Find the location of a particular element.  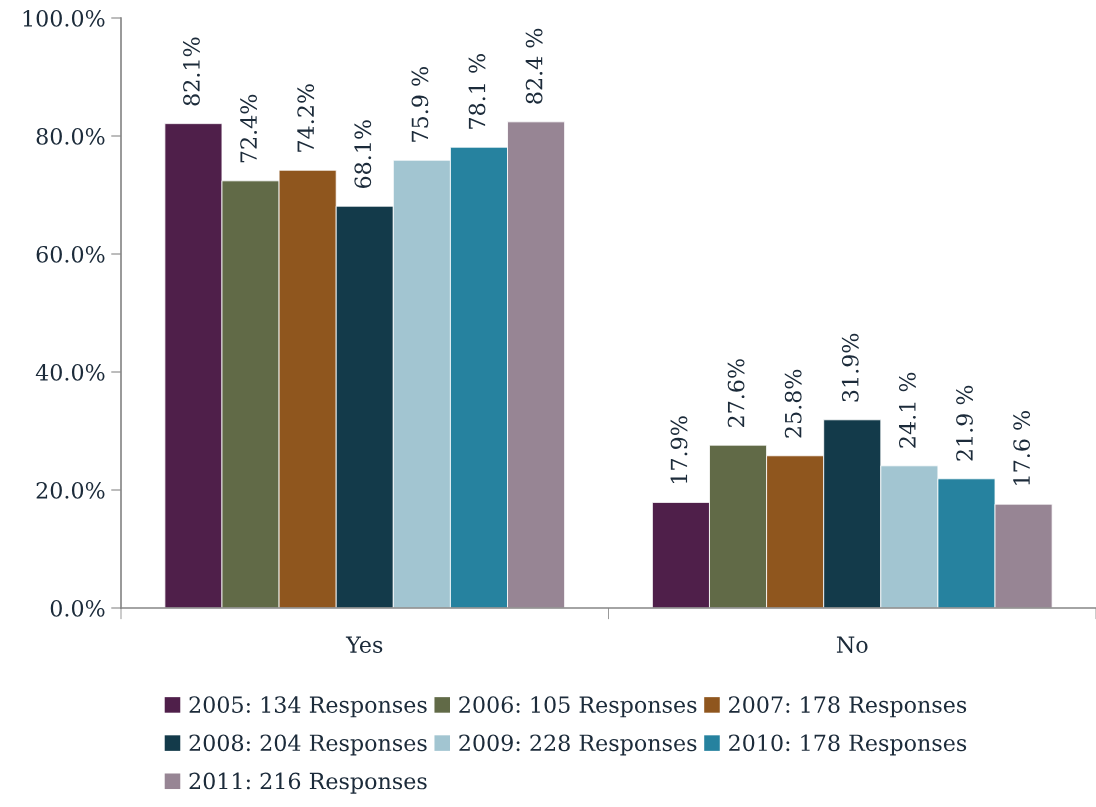

legend-label: 2009: 228 Responses is located at coordinates (578, 745).